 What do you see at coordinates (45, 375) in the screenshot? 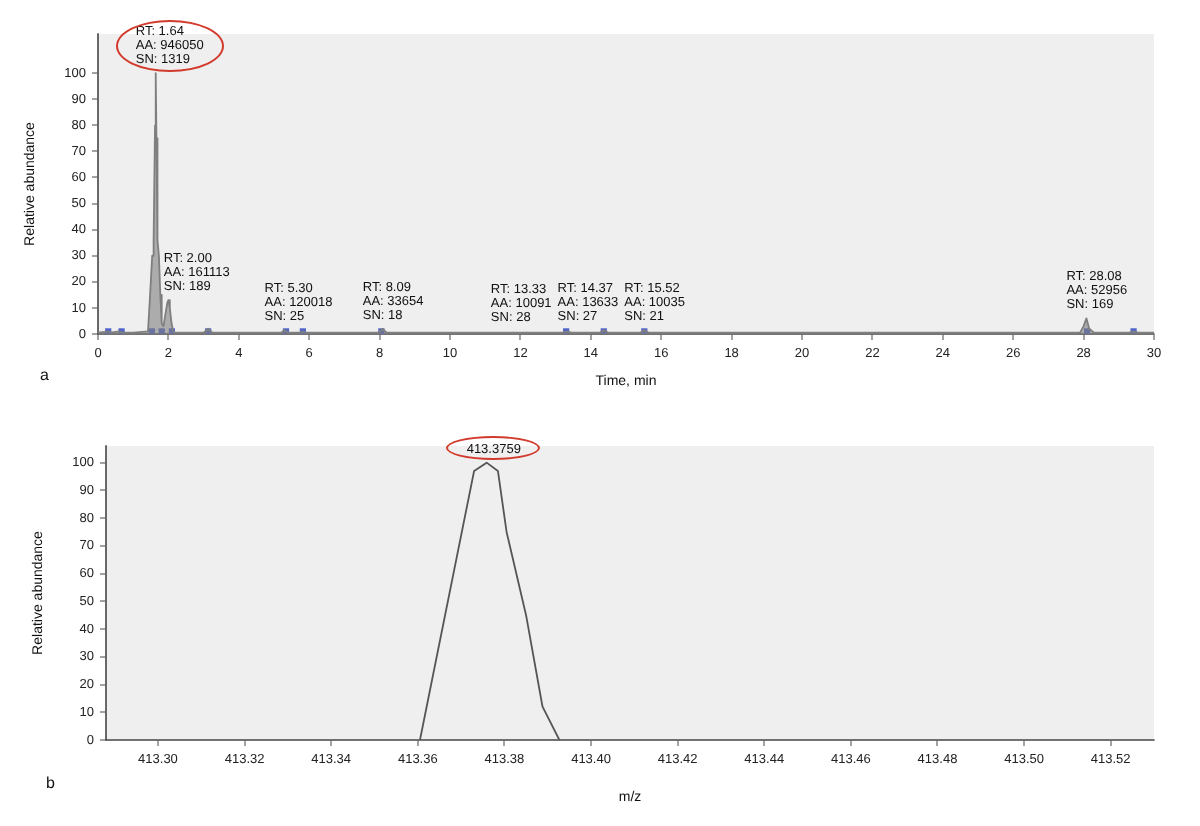
I see `text: a` at bounding box center [45, 375].